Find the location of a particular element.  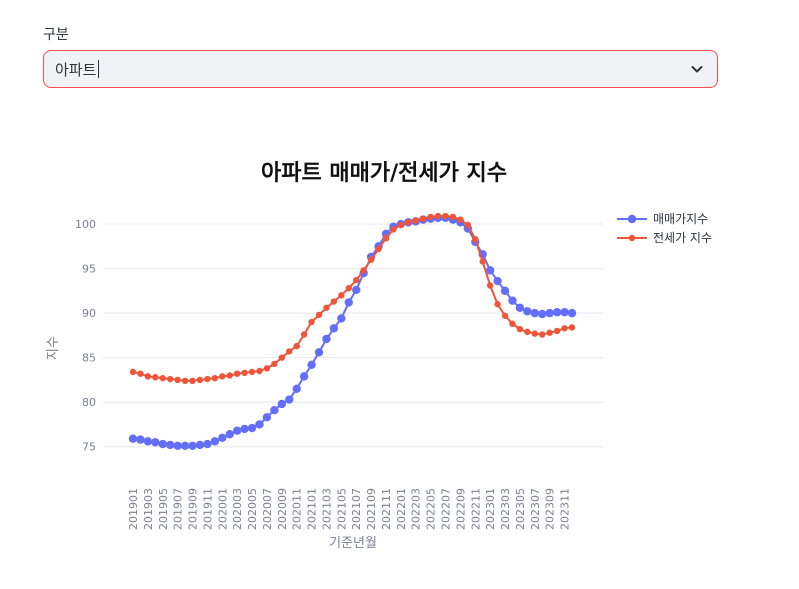

category-select: 아파트 is located at coordinates (380, 69).